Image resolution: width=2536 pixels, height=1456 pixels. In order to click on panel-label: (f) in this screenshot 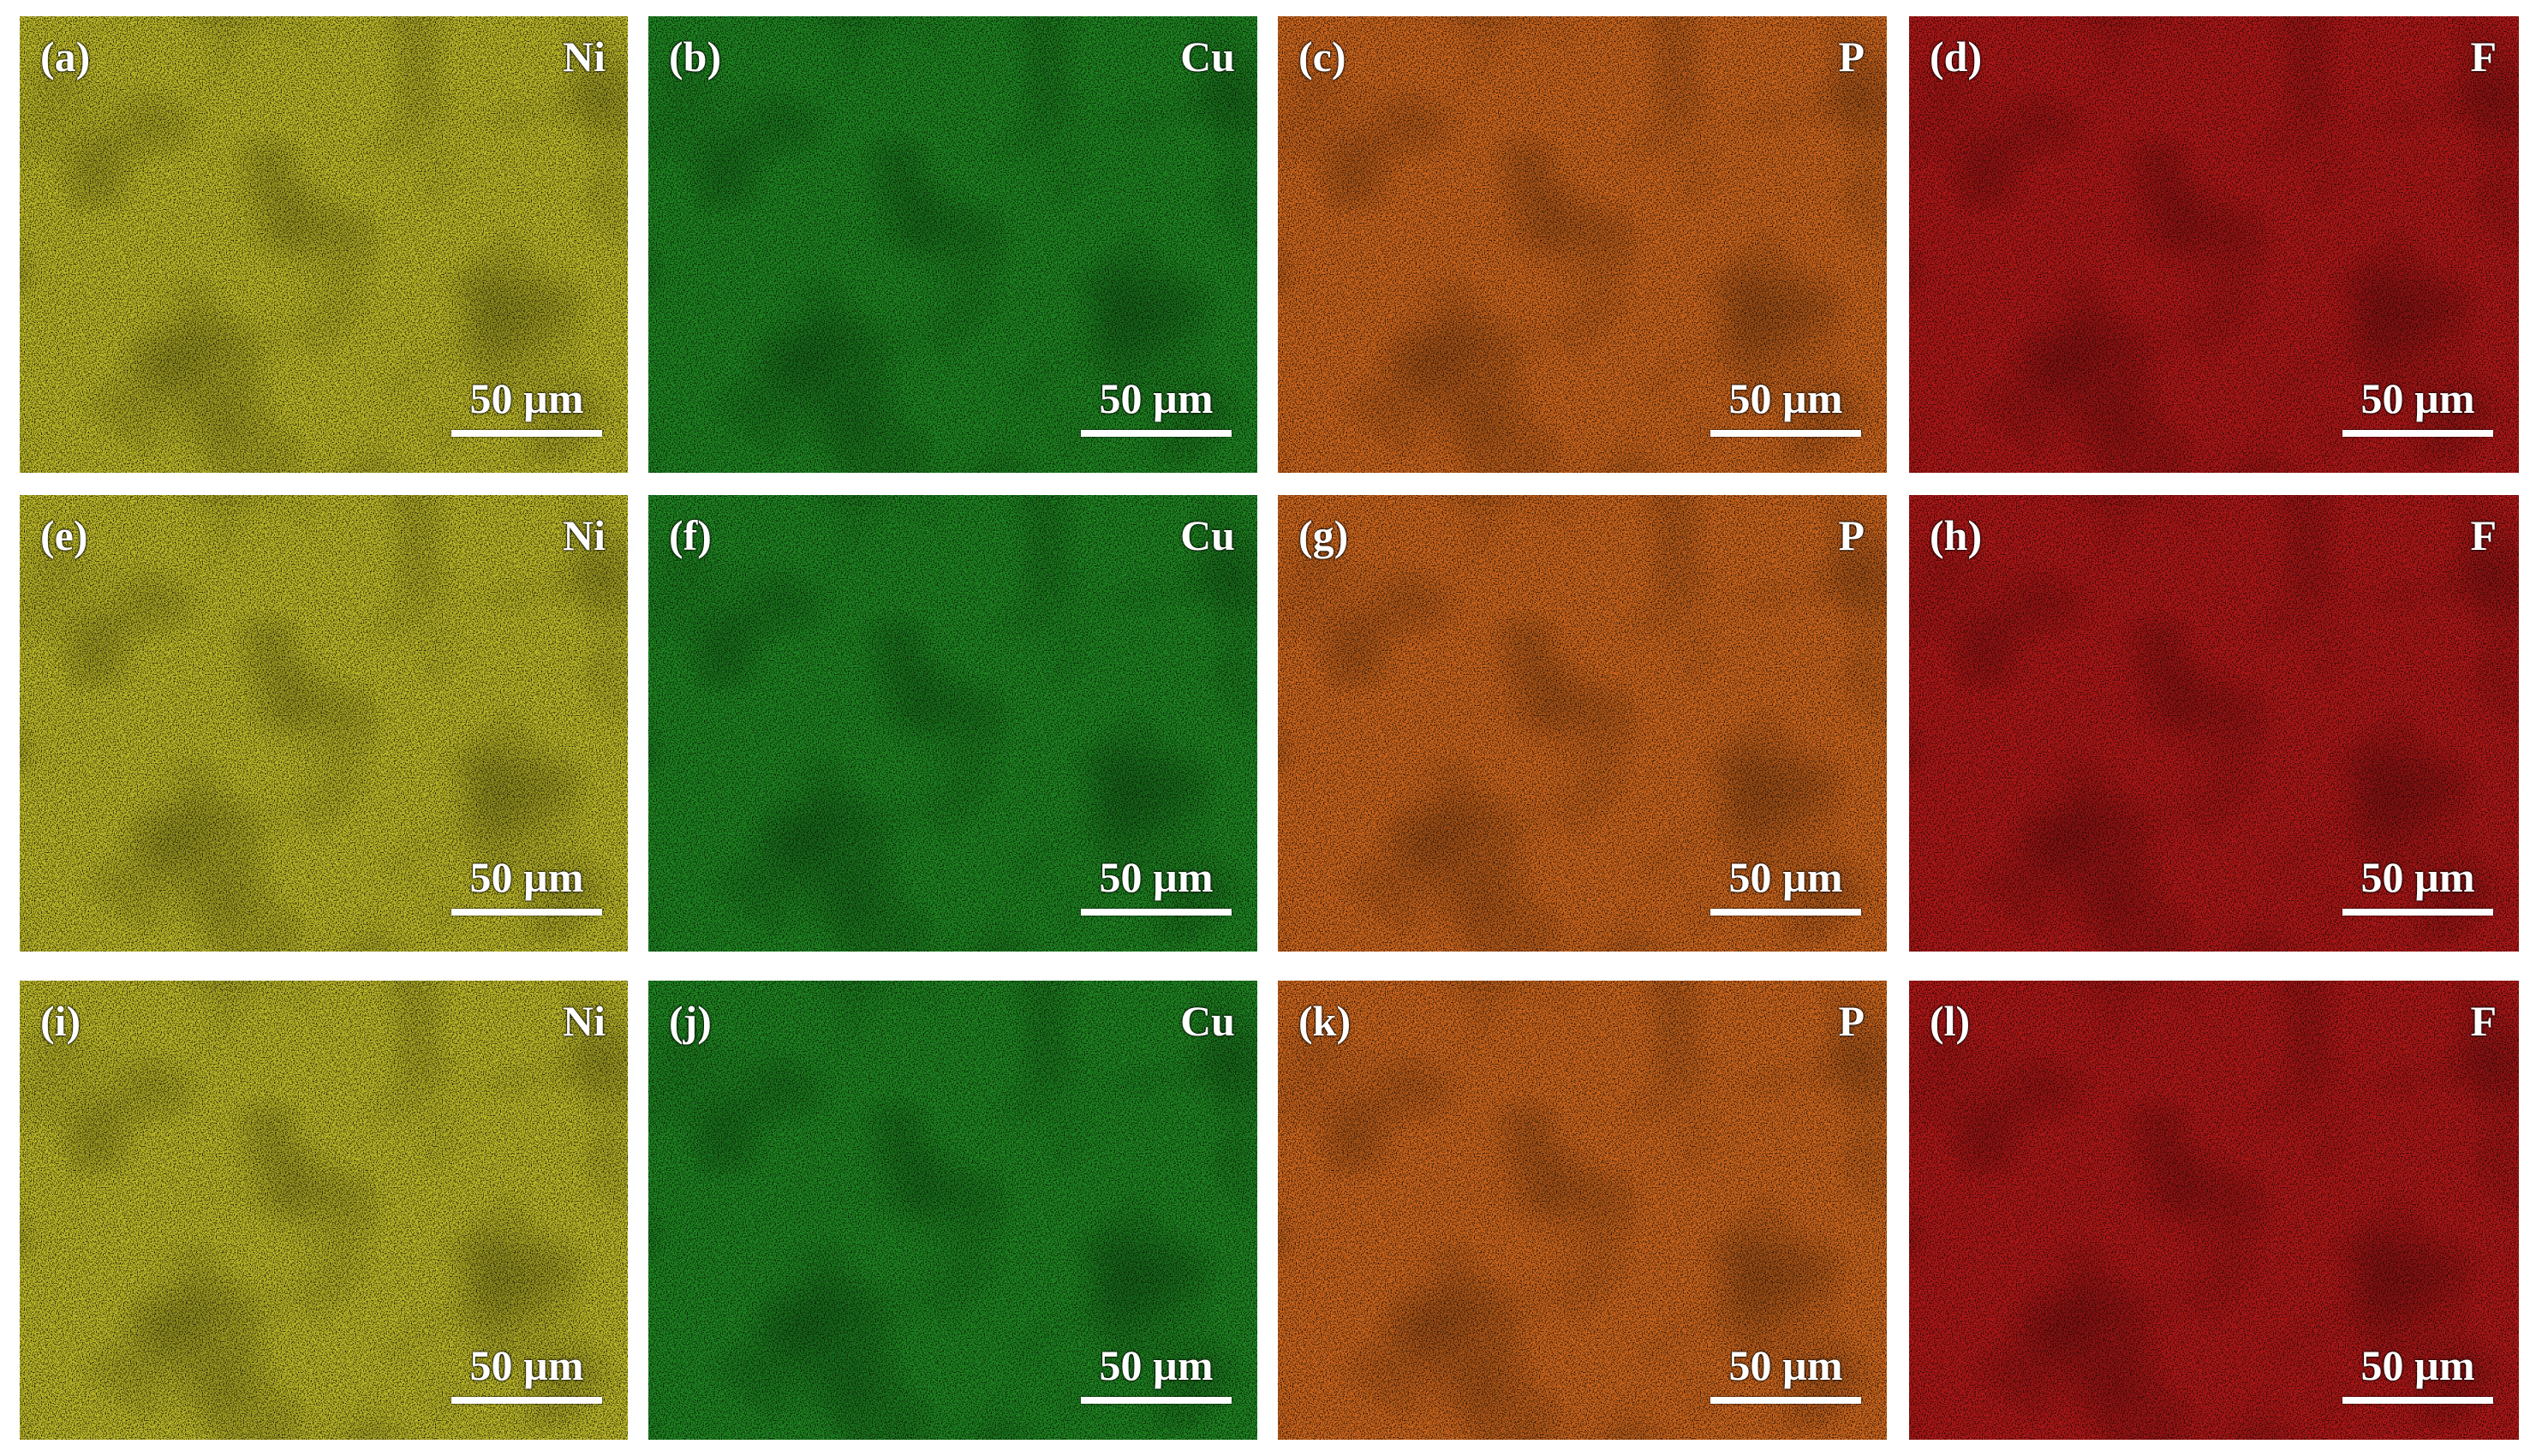, I will do `click(690, 535)`.